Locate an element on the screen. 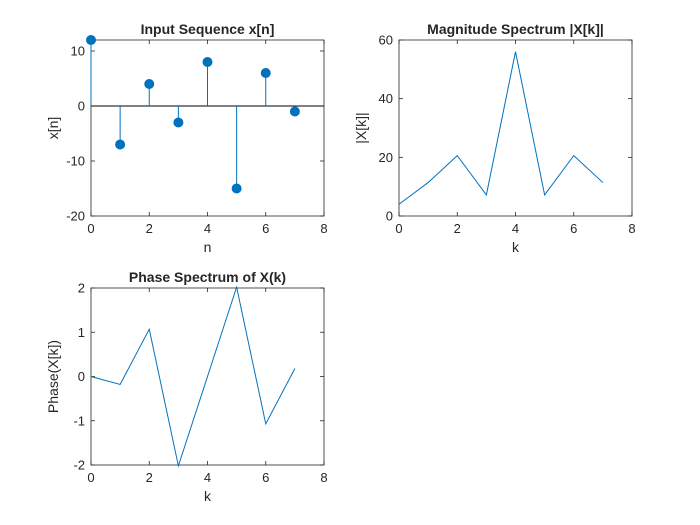 The image size is (700, 525). magnitude-spectrum-x-axis-label: k is located at coordinates (516, 247).